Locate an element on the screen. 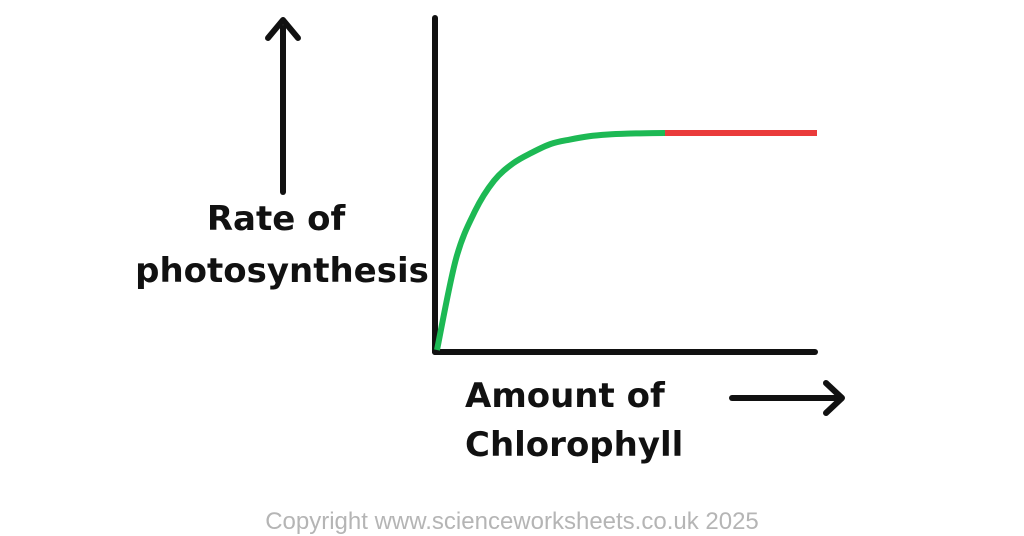 Image resolution: width=1024 pixels, height=536 pixels. x-direction-arrow-icon is located at coordinates (787, 398).